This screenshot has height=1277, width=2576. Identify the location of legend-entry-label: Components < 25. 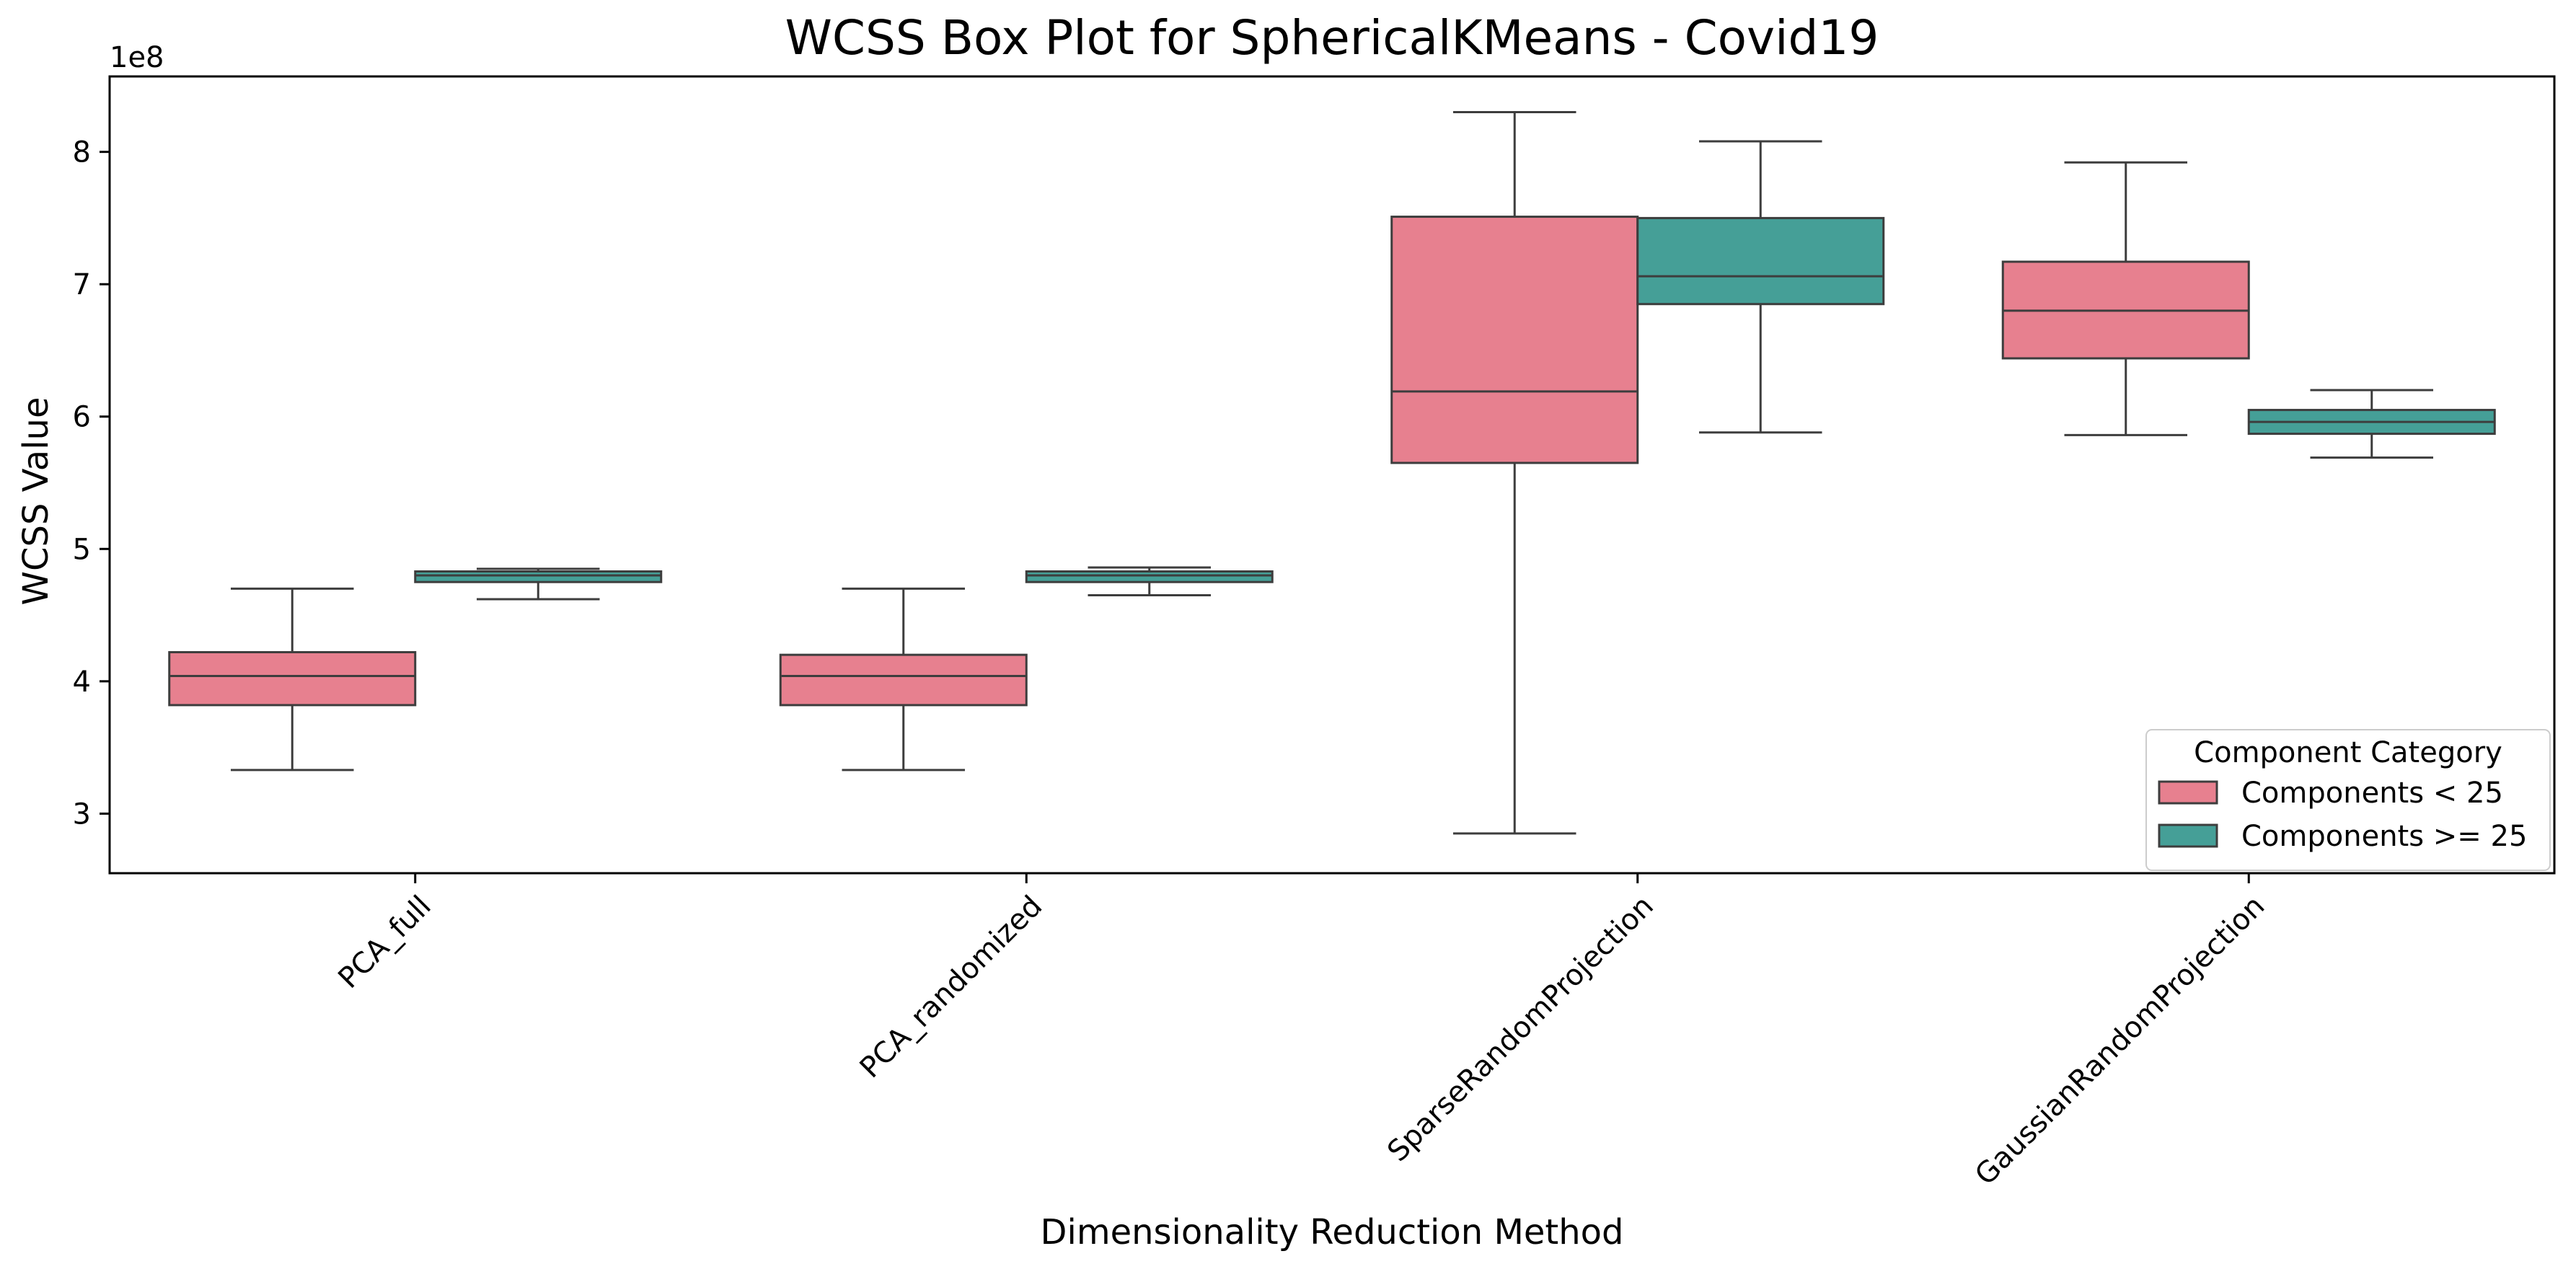
(2372, 794).